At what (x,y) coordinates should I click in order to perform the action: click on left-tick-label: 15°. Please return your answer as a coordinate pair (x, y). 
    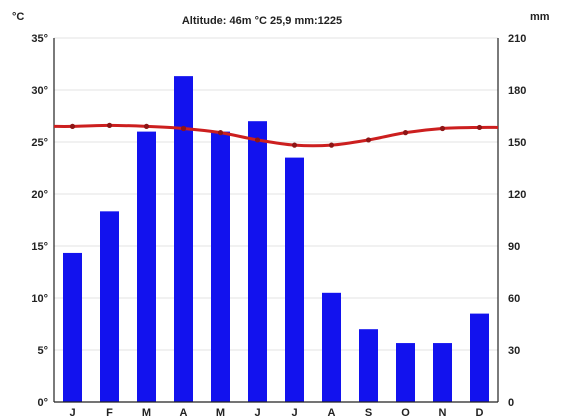
    Looking at the image, I should click on (39, 247).